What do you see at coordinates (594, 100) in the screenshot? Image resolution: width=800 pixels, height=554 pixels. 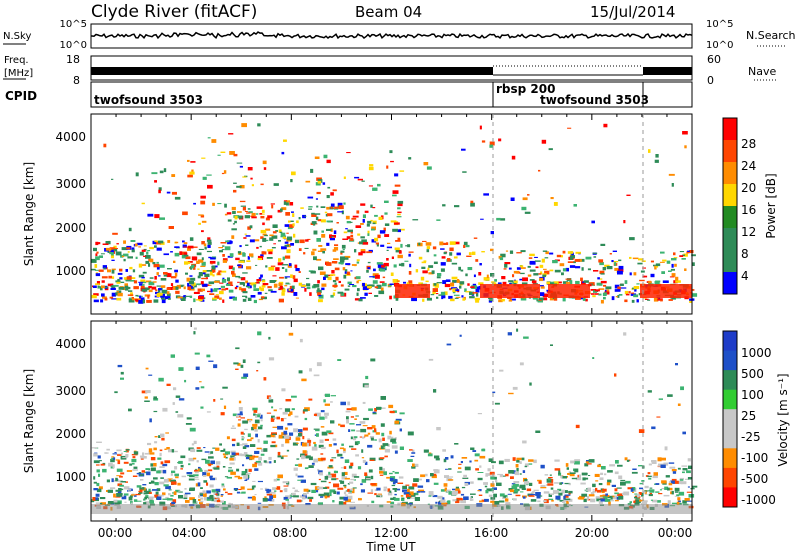 I see `cpid-segment-3: twofsound 3503` at bounding box center [594, 100].